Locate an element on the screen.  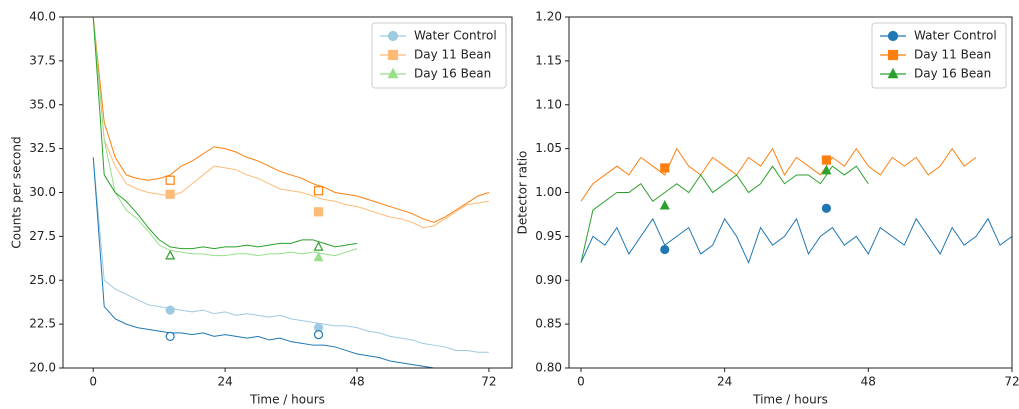
y-tick-label: 30.0 is located at coordinates (42, 192).